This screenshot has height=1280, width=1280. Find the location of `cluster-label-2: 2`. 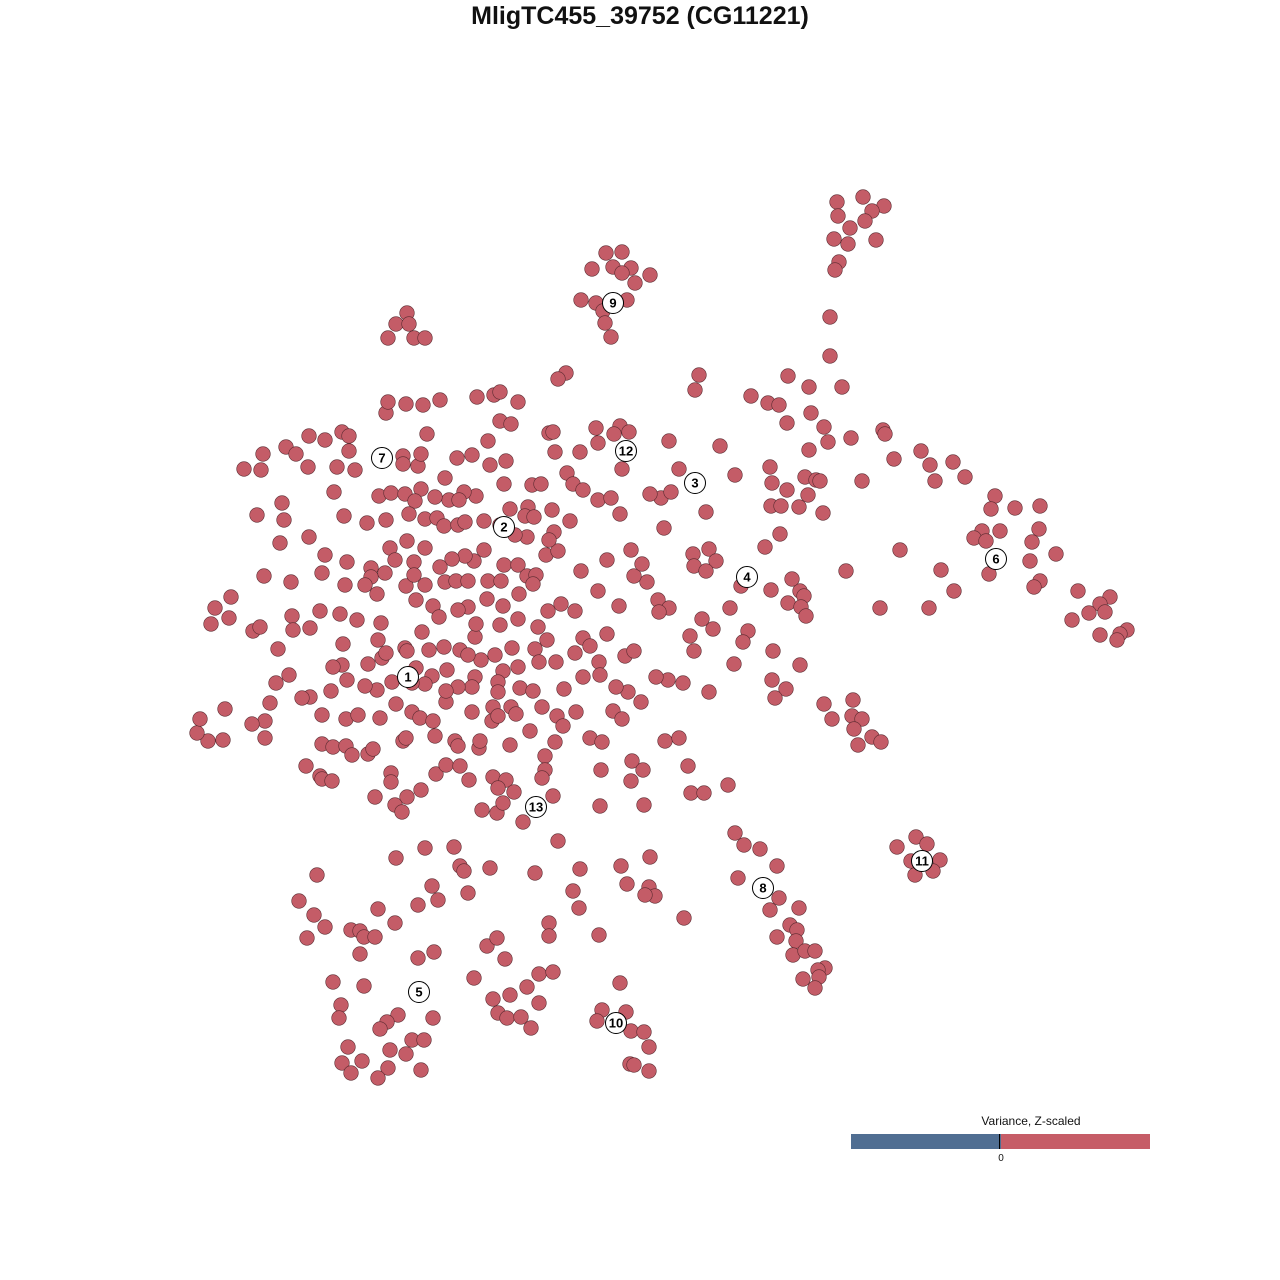

cluster-label-2: 2 is located at coordinates (504, 527).